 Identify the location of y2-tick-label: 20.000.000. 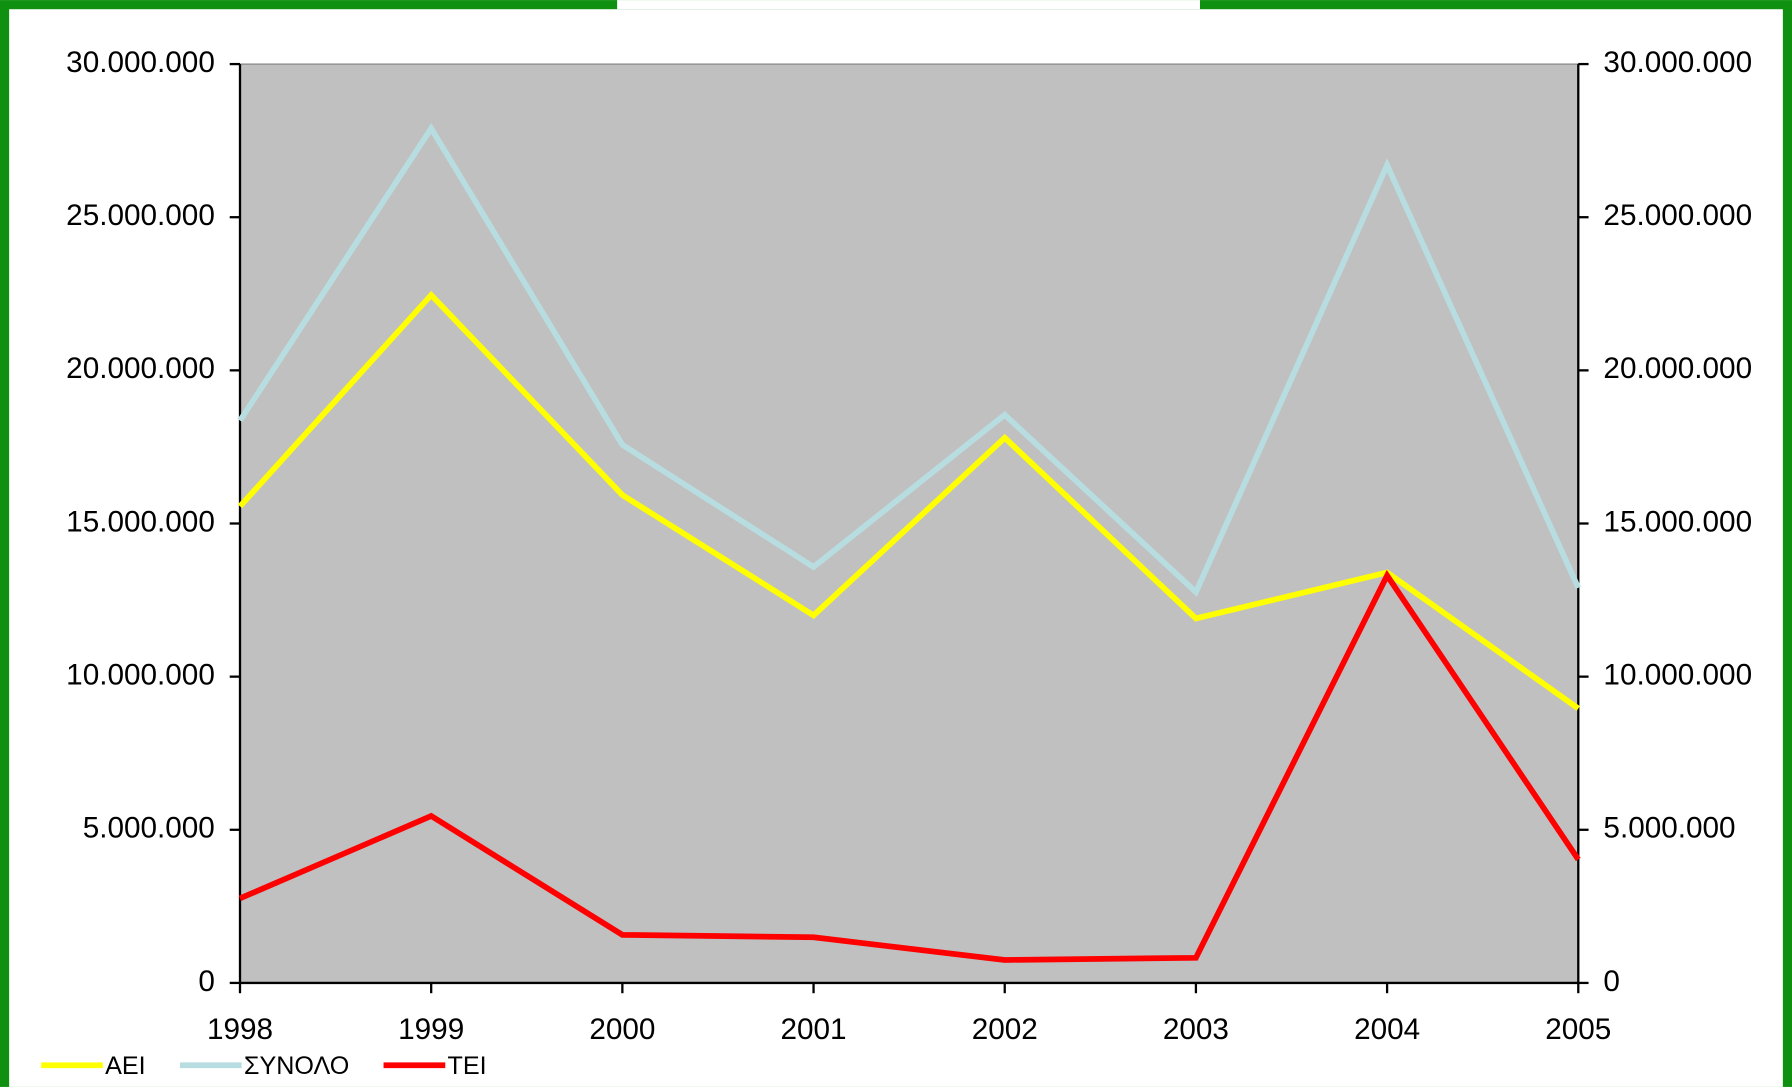
(1677, 368).